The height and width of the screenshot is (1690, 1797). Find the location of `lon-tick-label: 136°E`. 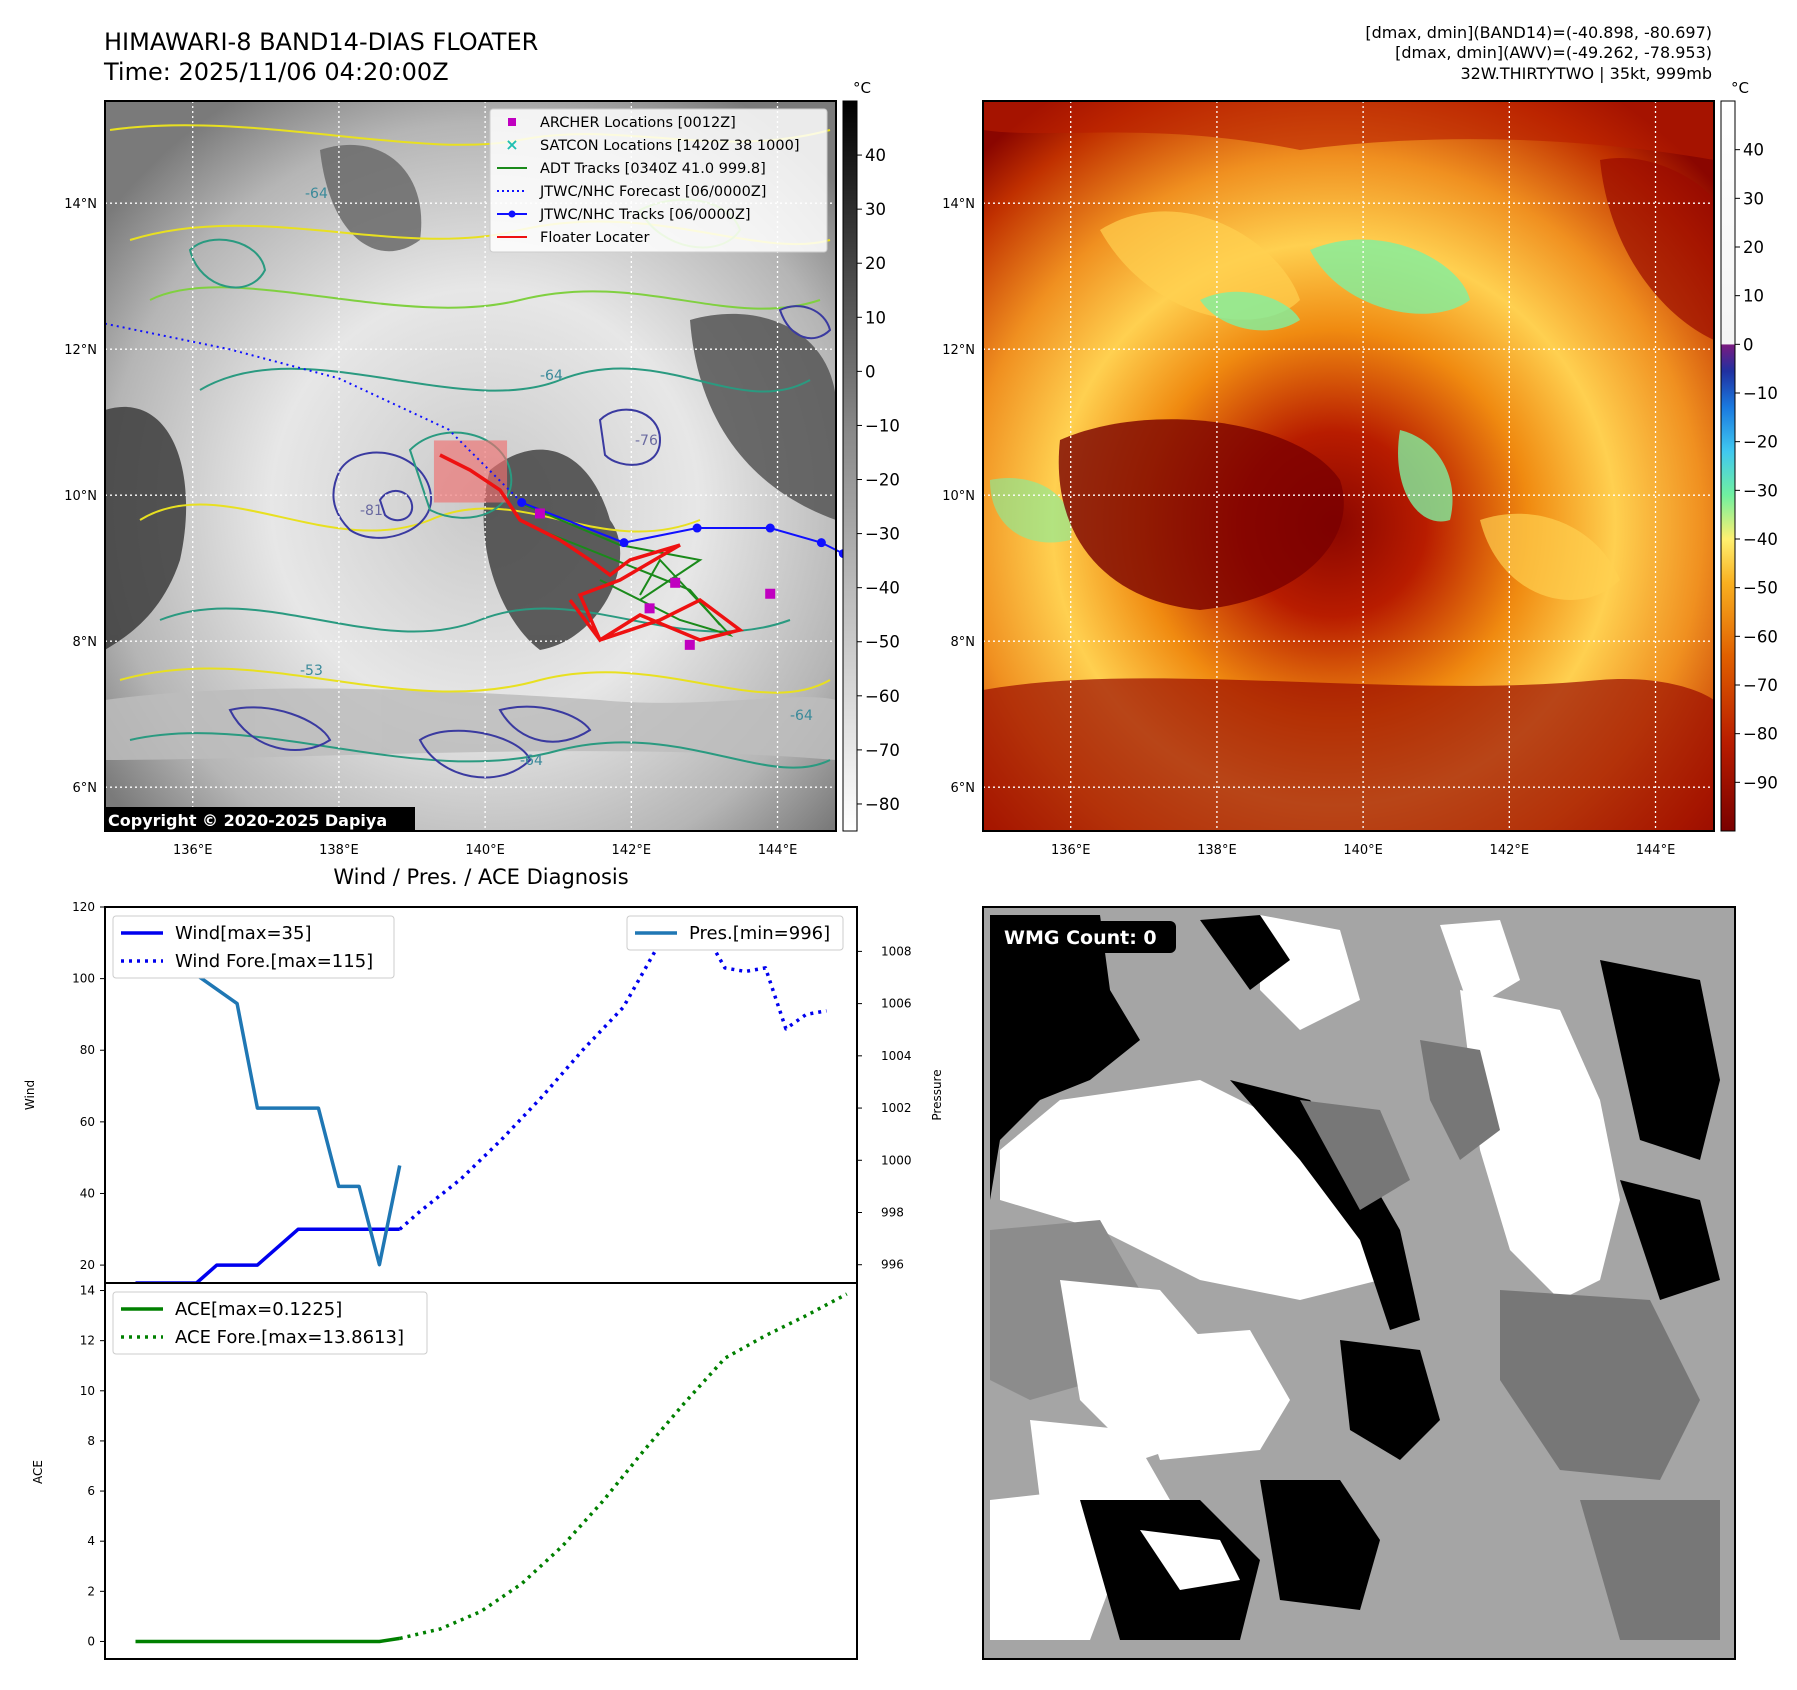

lon-tick-label: 136°E is located at coordinates (1071, 850).